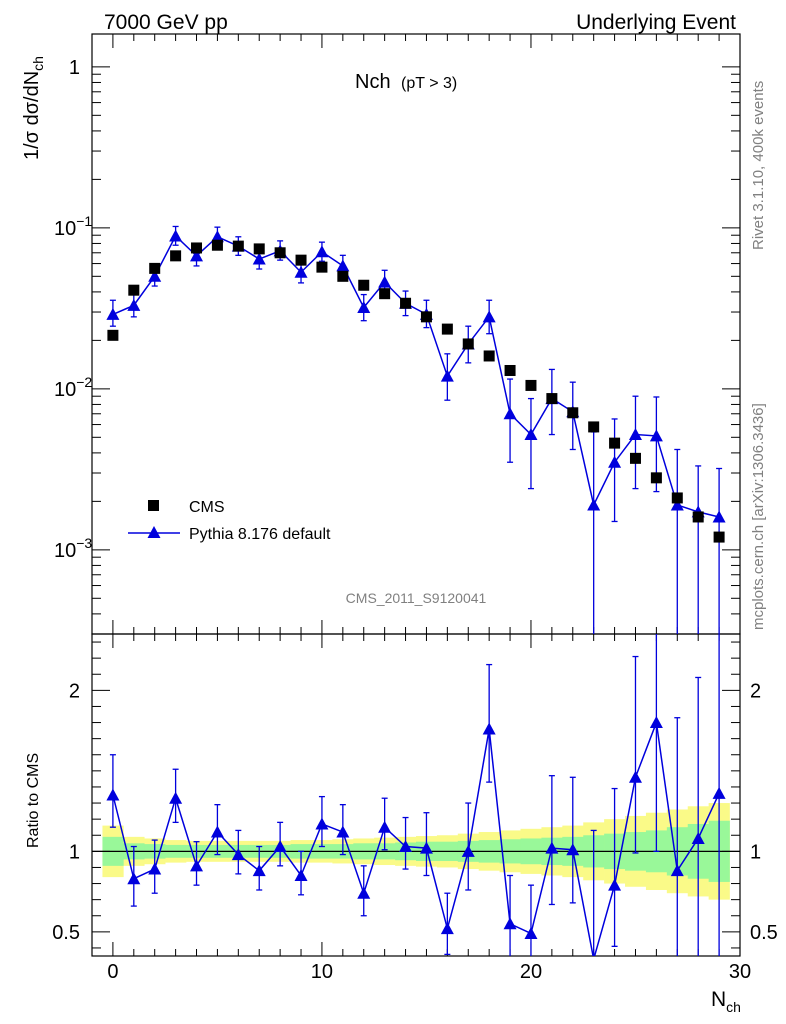  I want to click on y-tick-label: 10⁻², so click(73, 387).